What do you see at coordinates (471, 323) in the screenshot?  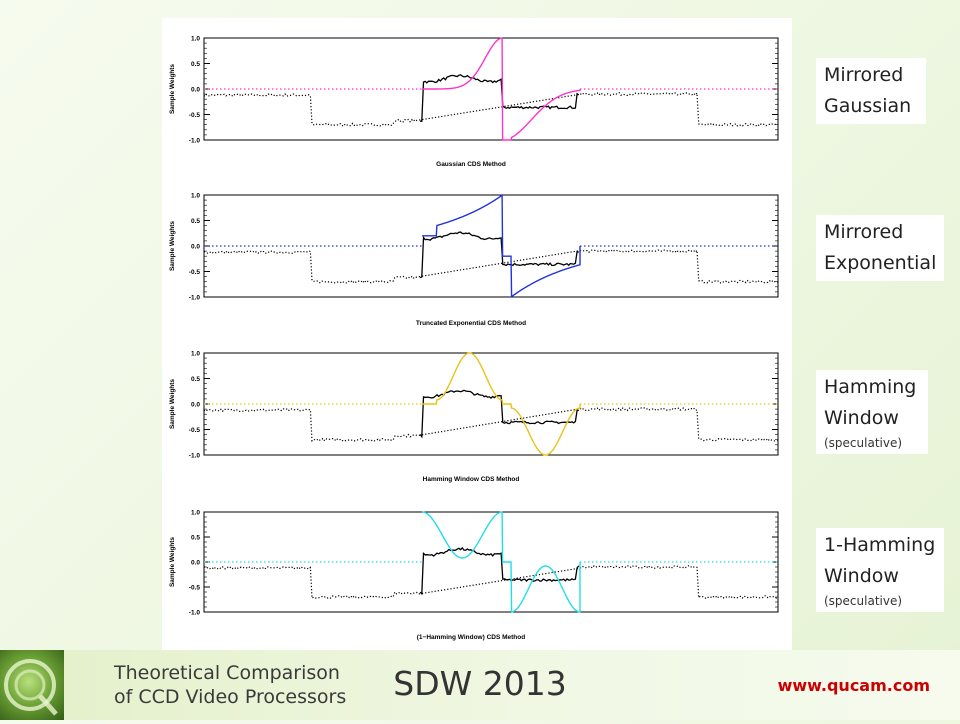 I see `chart-title: Truncated Exponential CDS Method` at bounding box center [471, 323].